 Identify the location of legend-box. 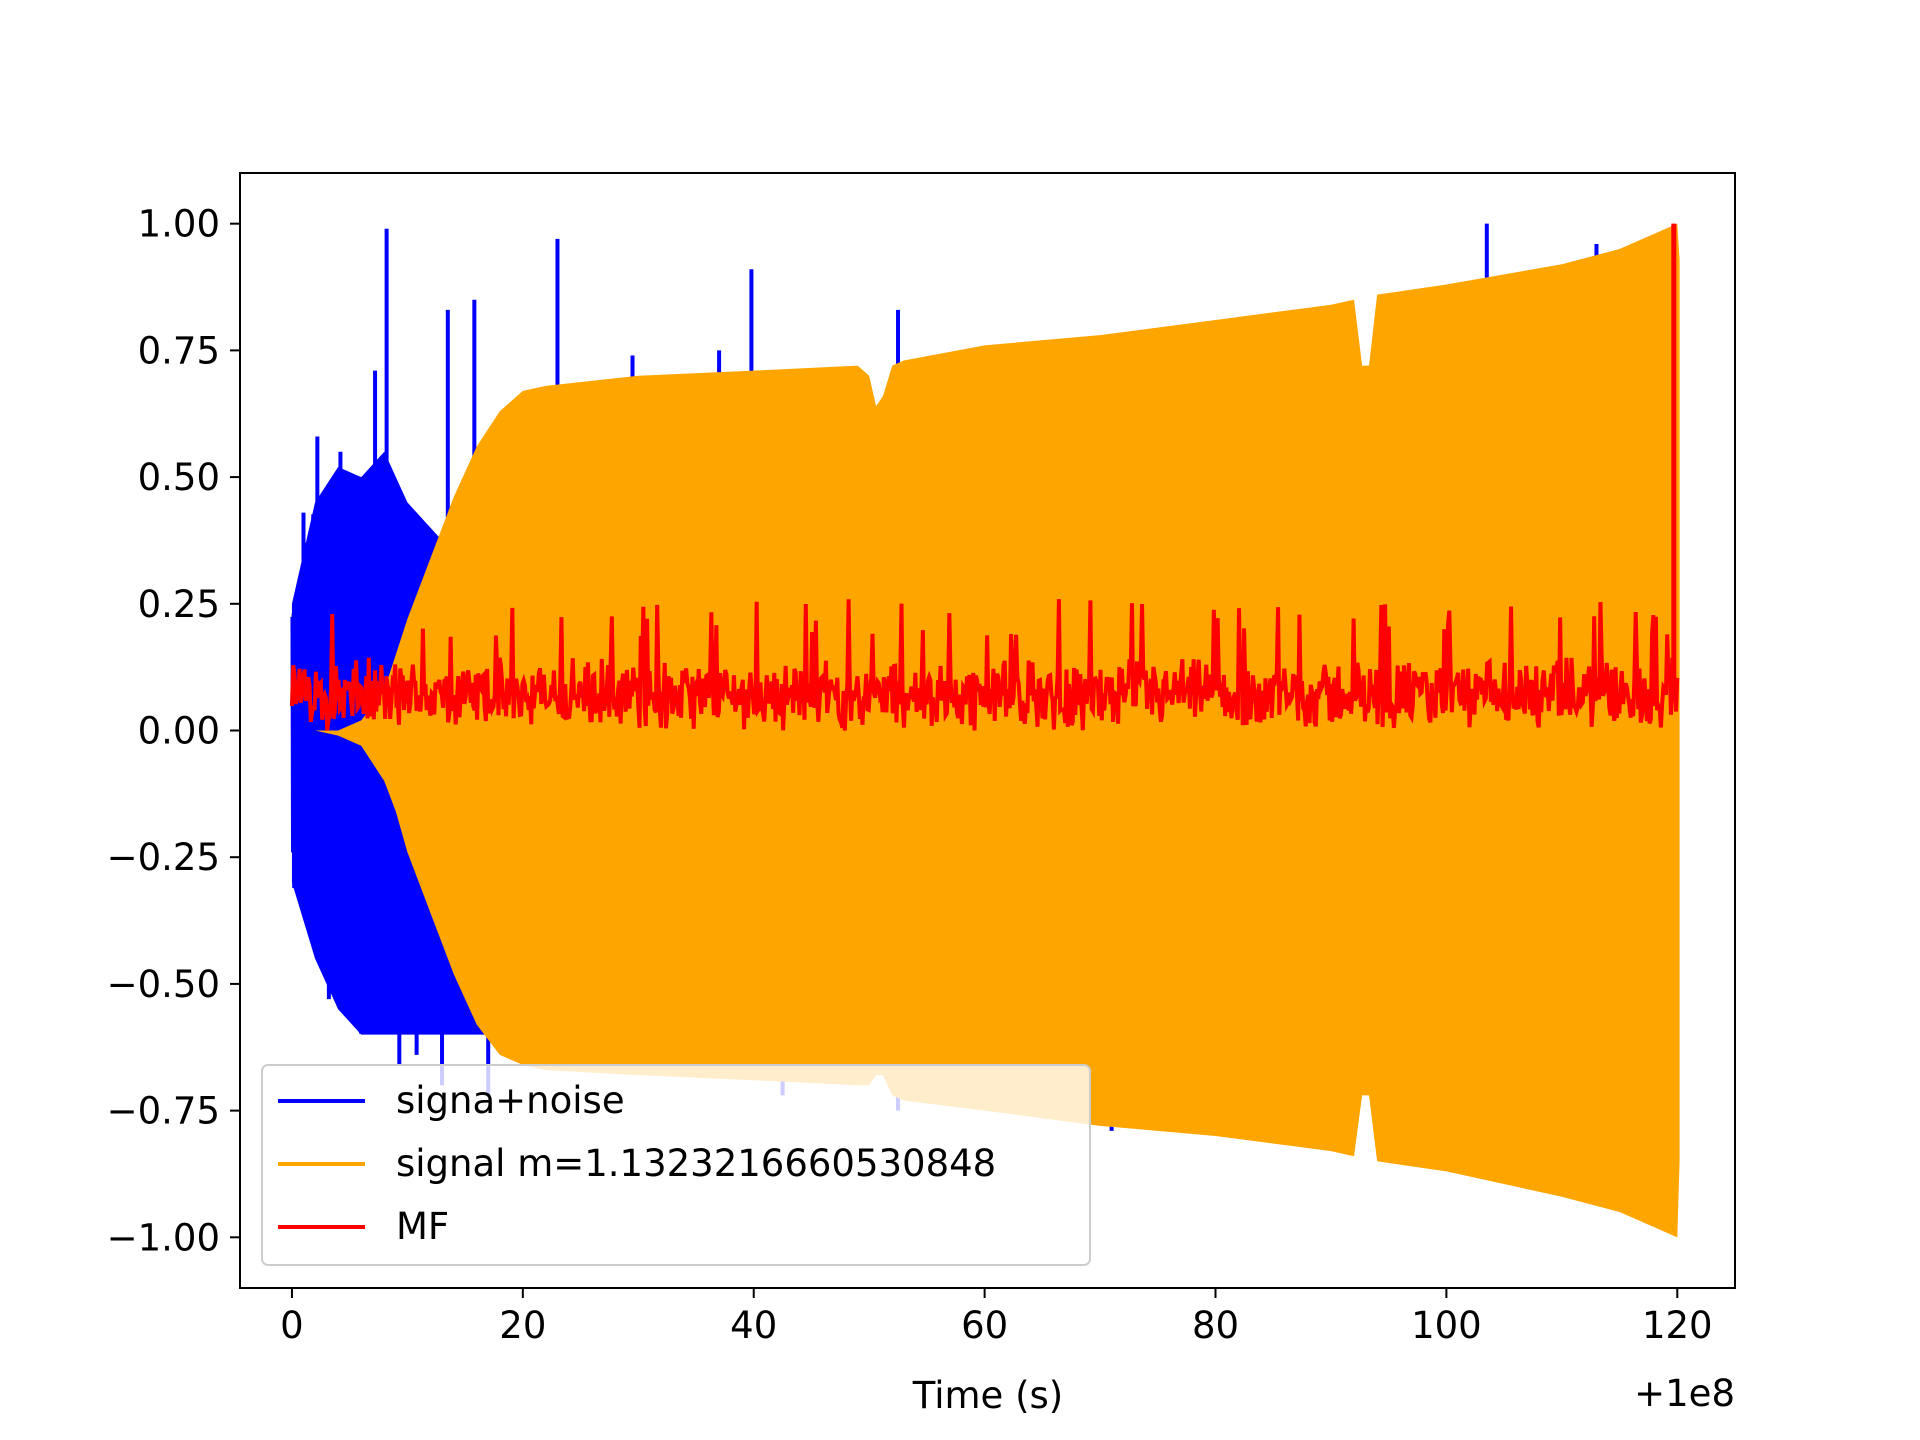
(676, 1165).